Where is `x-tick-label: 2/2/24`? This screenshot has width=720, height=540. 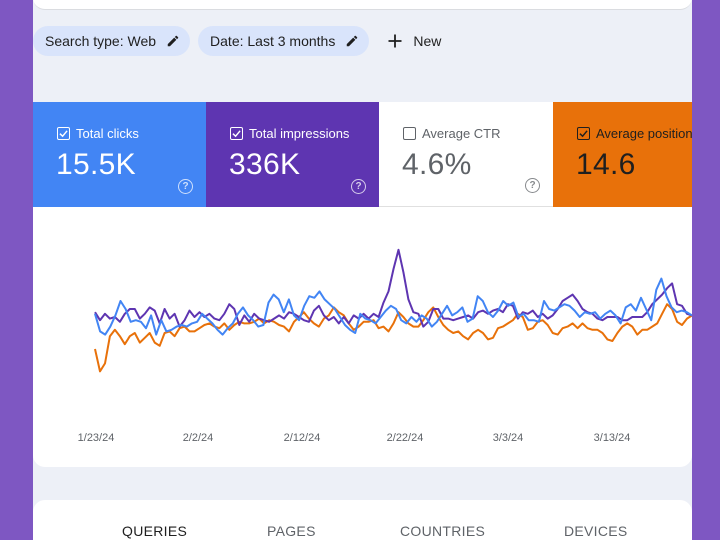 x-tick-label: 2/2/24 is located at coordinates (198, 438).